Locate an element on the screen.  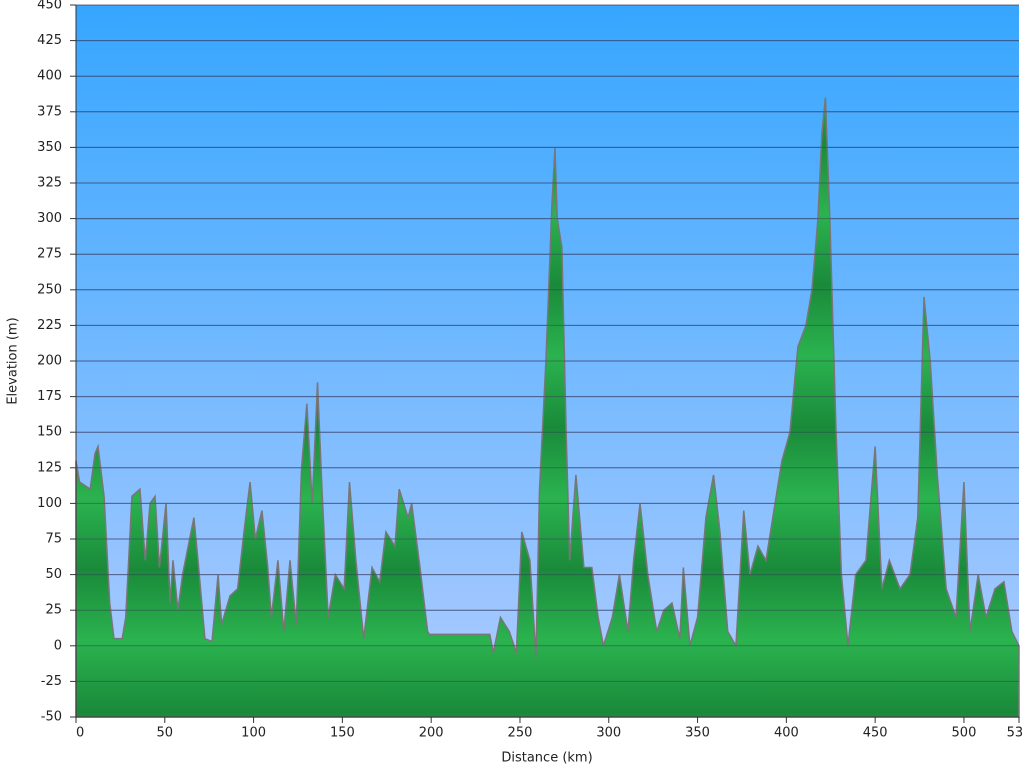
x-tick-label: 400 is located at coordinates (786, 733).